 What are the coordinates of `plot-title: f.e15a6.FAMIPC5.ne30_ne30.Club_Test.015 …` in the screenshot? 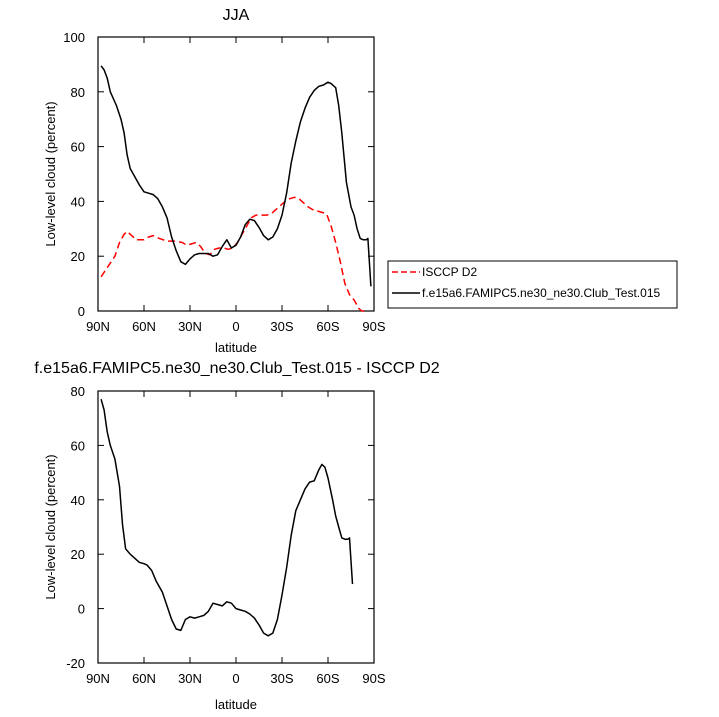 It's located at (236, 368).